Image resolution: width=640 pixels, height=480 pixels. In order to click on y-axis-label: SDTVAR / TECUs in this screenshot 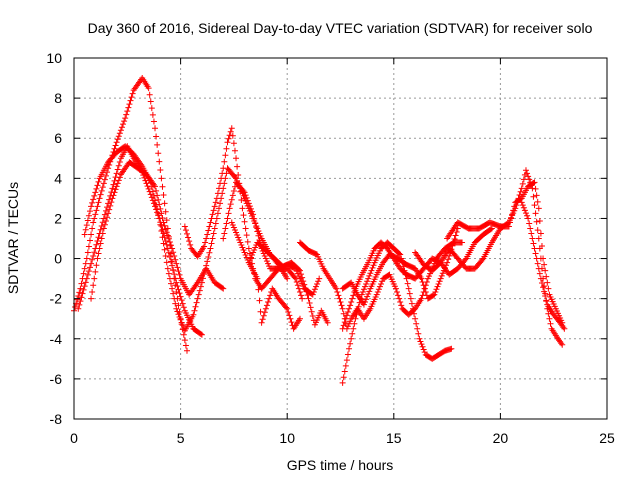, I will do `click(13, 238)`.